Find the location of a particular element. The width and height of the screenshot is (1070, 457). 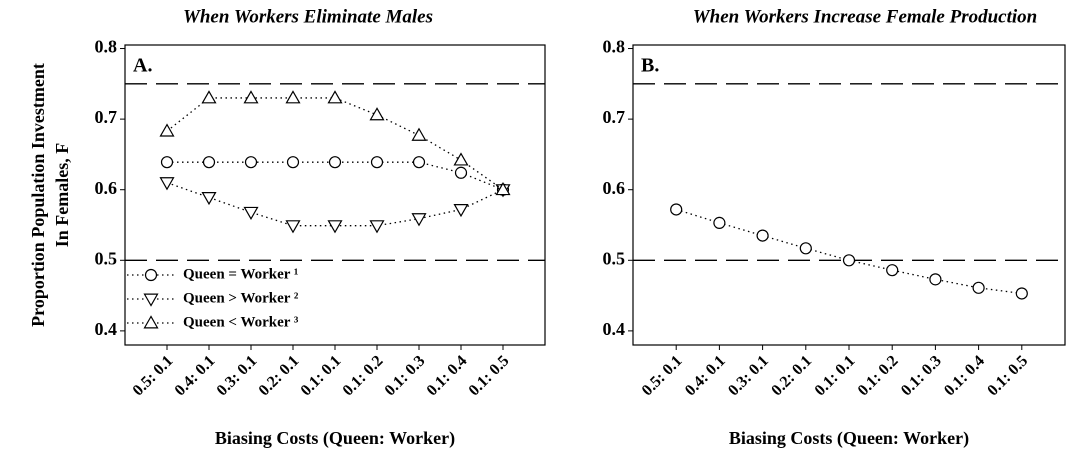

y-axis-label: Proportion Population Investment is located at coordinates (38, 195).